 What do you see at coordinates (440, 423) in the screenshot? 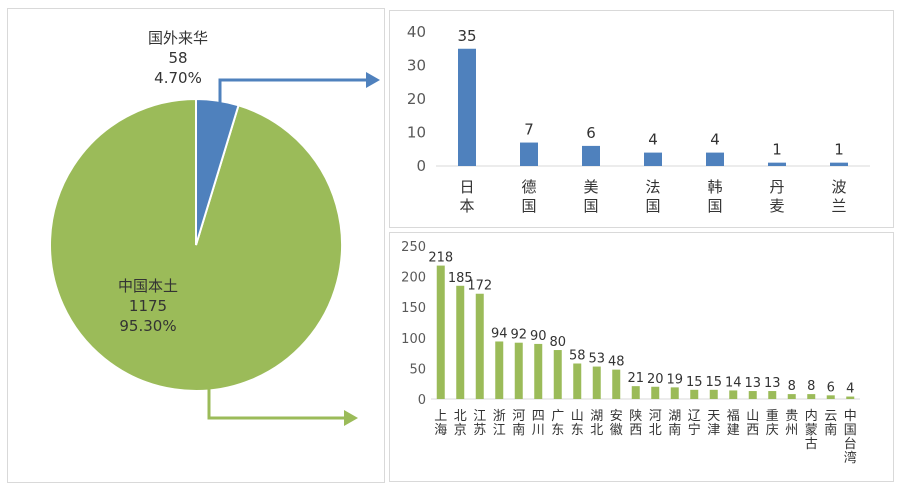
I see `category-label: 上海` at bounding box center [440, 423].